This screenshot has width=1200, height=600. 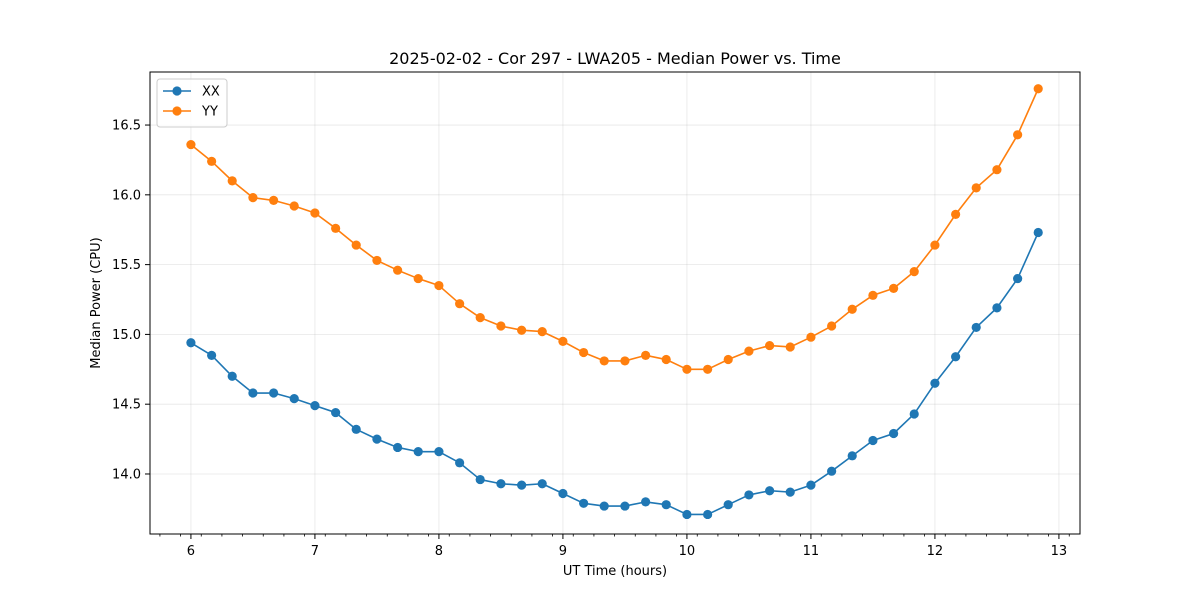 I want to click on legend-label-yy: YY, so click(x=209, y=112).